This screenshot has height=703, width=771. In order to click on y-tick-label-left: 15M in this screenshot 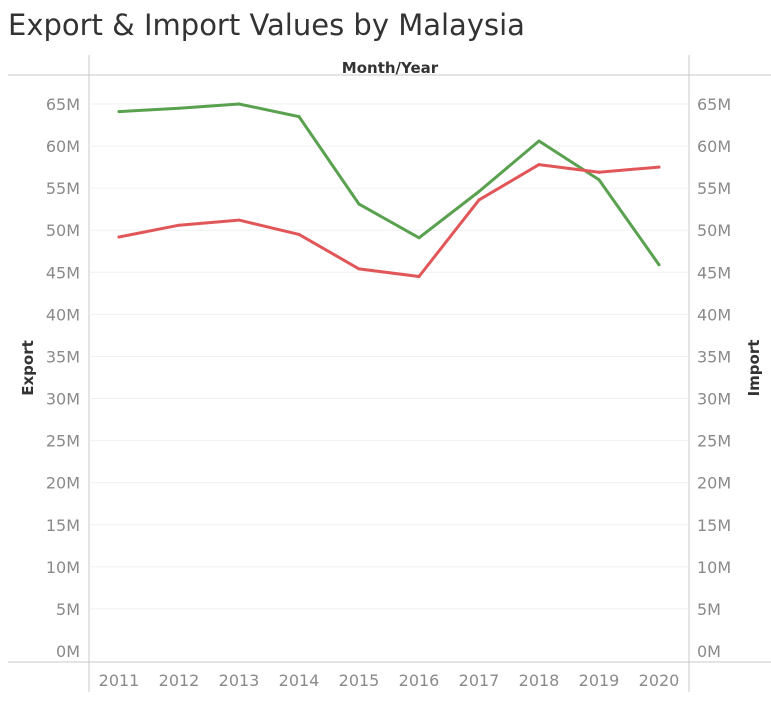, I will do `click(63, 525)`.